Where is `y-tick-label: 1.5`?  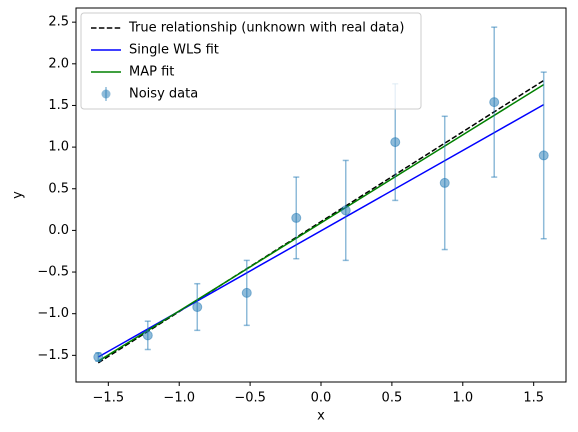 y-tick-label: 1.5 is located at coordinates (58, 105).